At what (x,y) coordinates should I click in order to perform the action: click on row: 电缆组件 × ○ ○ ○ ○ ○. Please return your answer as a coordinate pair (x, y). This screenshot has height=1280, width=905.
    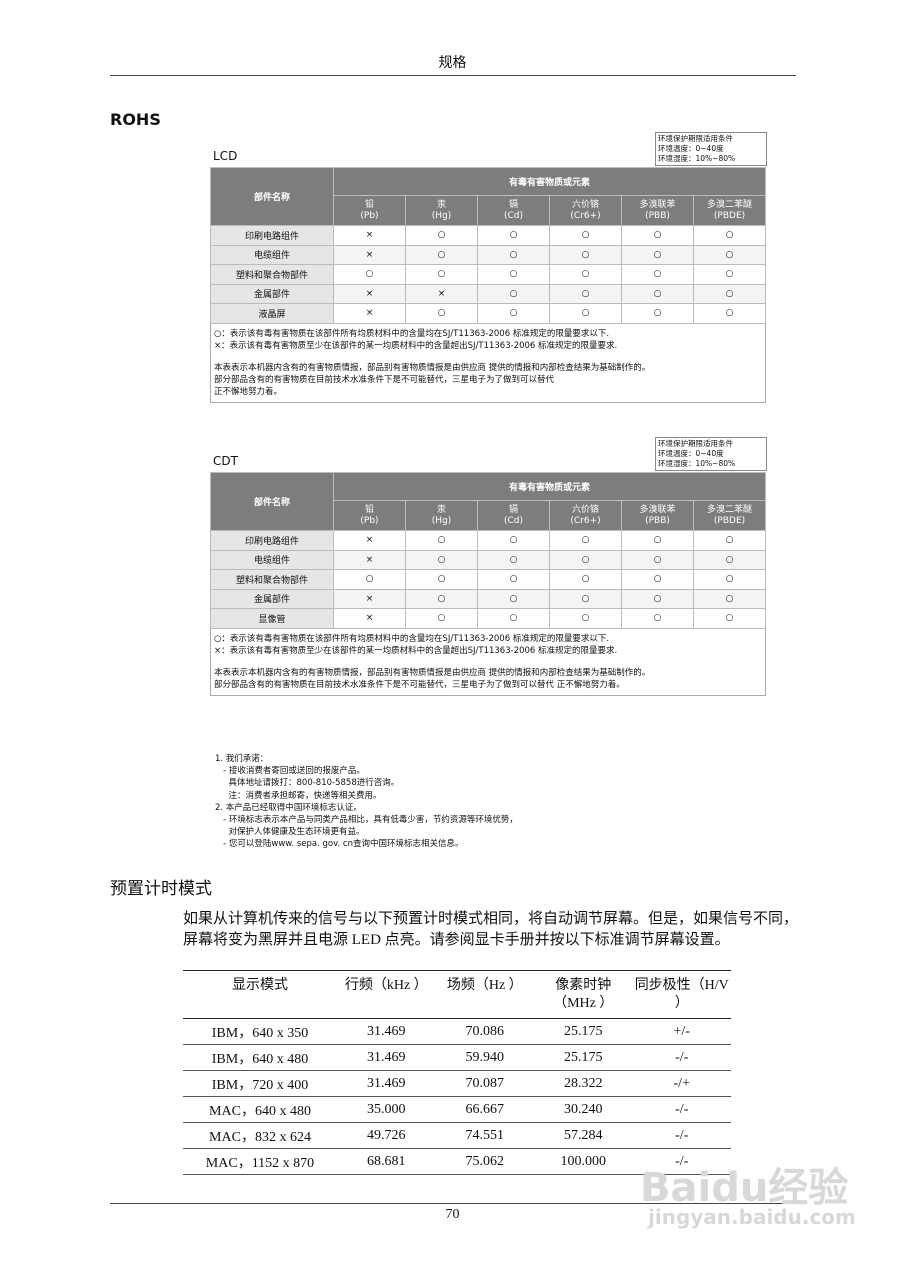
    Looking at the image, I should click on (488, 559).